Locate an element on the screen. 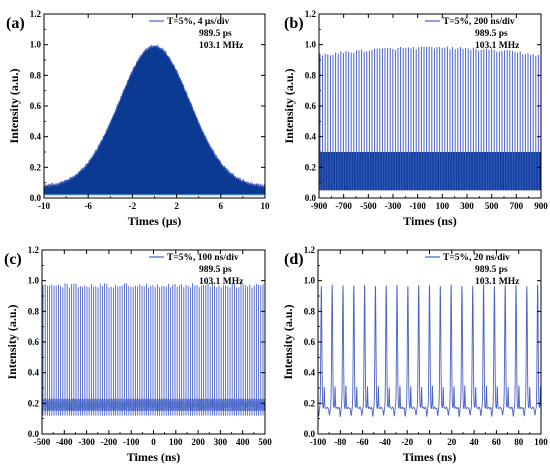 This screenshot has width=550, height=469. x-tick-label: -6 is located at coordinates (88, 206).